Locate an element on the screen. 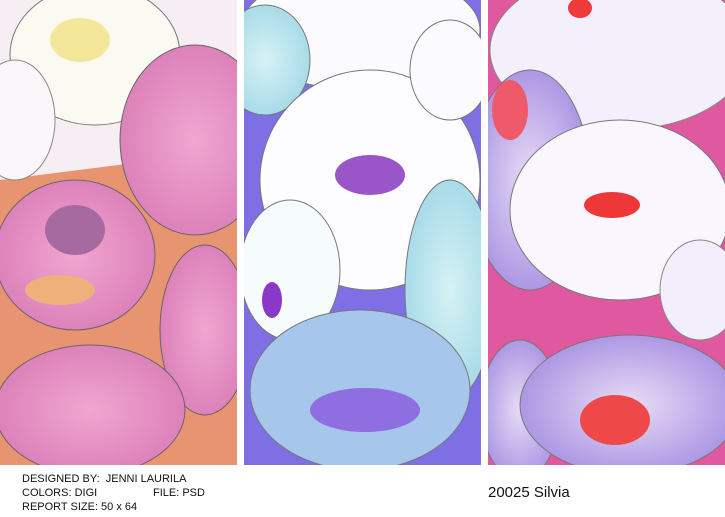 Image resolution: width=725 pixels, height=517 pixels. report-size: REPORT SIZE: 50 x 64 is located at coordinates (79, 507).